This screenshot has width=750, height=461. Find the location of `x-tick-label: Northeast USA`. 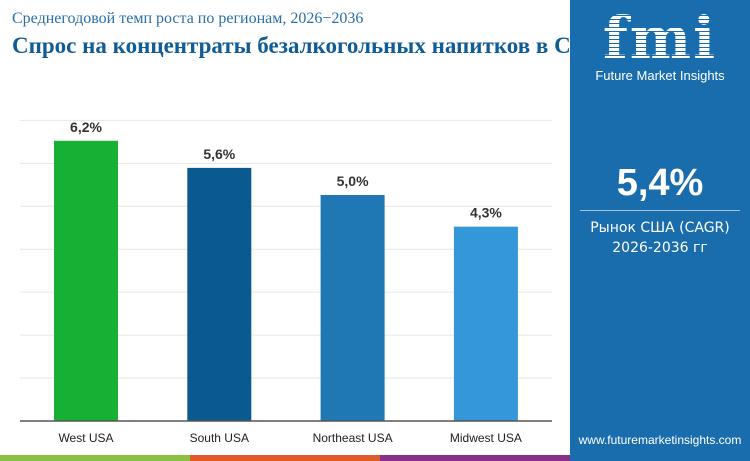

x-tick-label: Northeast USA is located at coordinates (353, 438).